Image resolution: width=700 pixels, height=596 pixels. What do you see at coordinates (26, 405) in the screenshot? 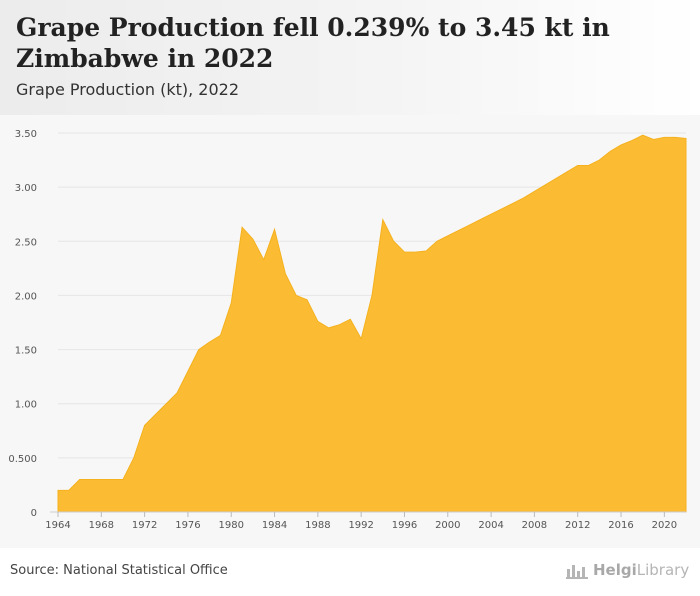
I see `y-tick-label: 1.00` at bounding box center [26, 405].